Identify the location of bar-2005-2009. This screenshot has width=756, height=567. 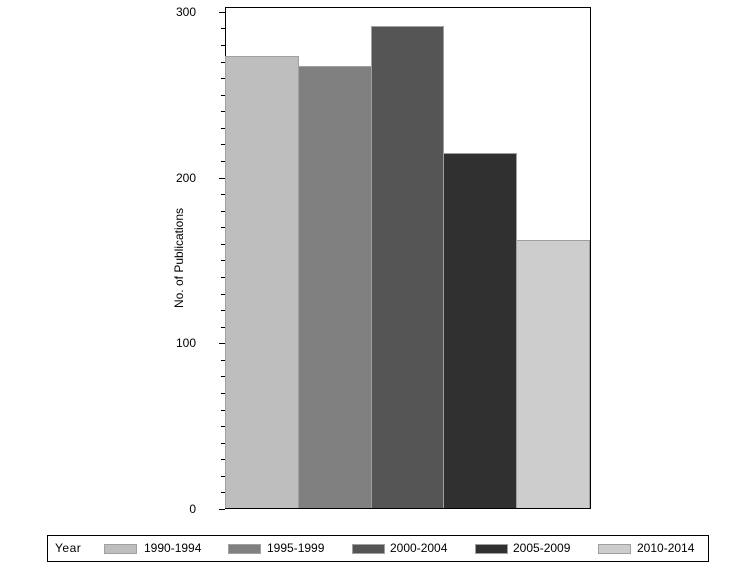
(480, 330).